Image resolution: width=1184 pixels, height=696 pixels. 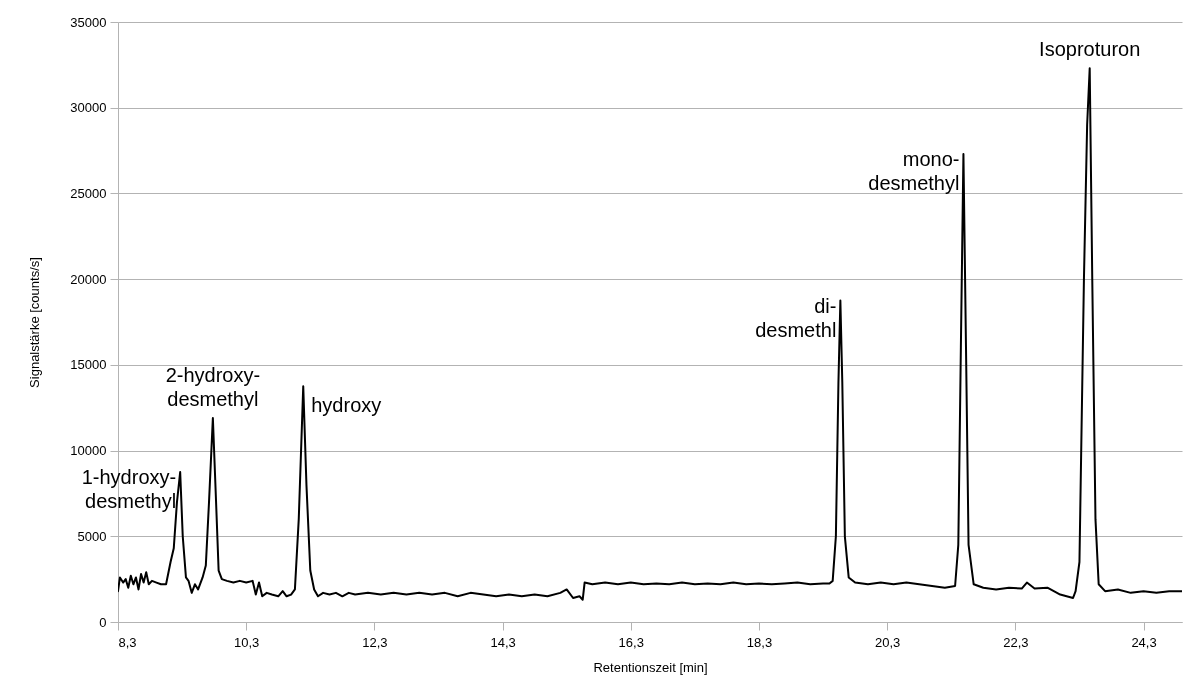 What do you see at coordinates (127, 642) in the screenshot?
I see `x-tick-label: 8,3` at bounding box center [127, 642].